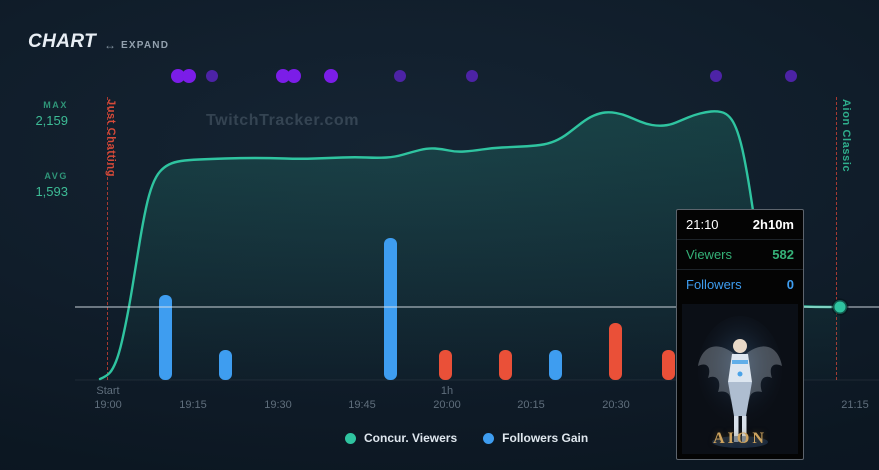 The width and height of the screenshot is (879, 470). Describe the element at coordinates (840, 307) in the screenshot. I see `hover-point-dot` at that location.